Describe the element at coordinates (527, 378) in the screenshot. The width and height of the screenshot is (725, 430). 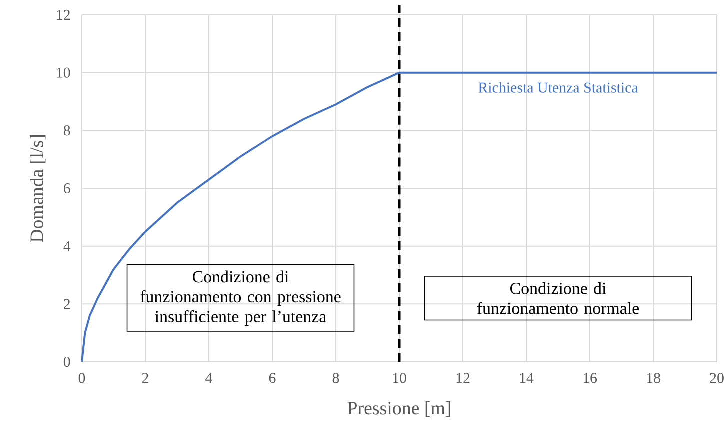
I see `x-tick-label: 14` at that location.